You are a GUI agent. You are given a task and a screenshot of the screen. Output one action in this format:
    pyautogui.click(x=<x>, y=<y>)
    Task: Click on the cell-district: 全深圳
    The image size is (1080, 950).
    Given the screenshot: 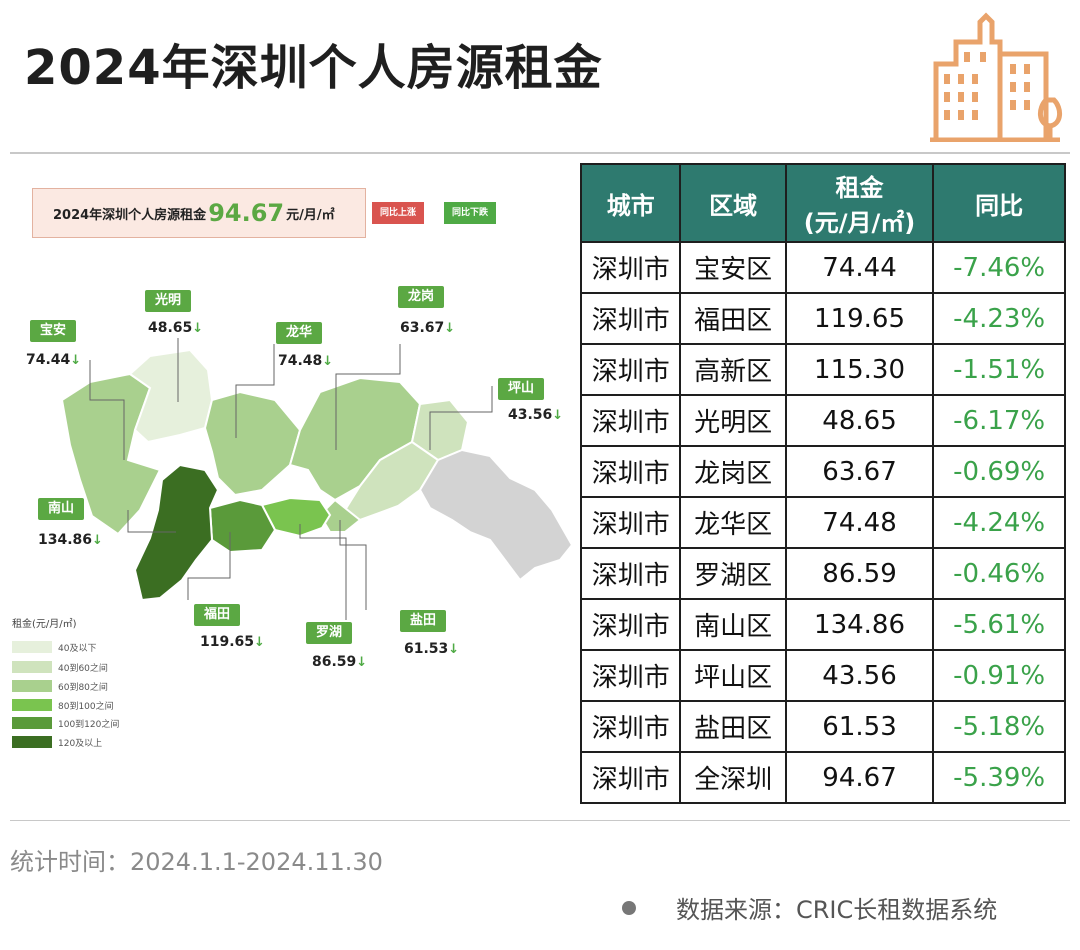 What is the action you would take?
    pyautogui.click(x=733, y=777)
    